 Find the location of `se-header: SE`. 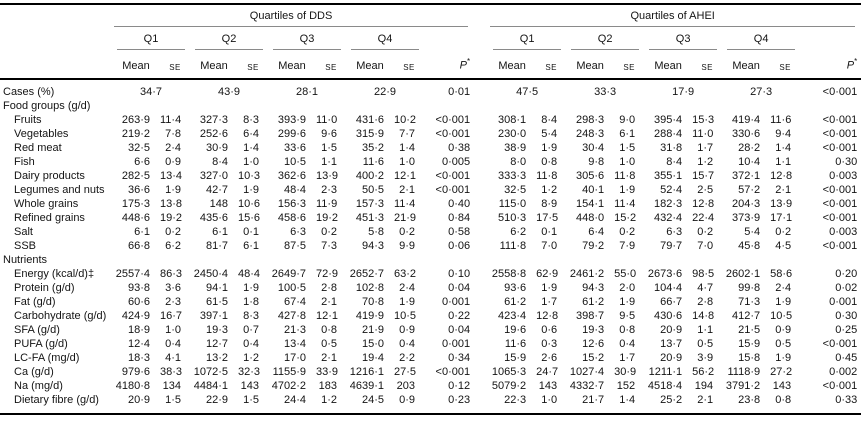

se-header: SE is located at coordinates (629, 65).